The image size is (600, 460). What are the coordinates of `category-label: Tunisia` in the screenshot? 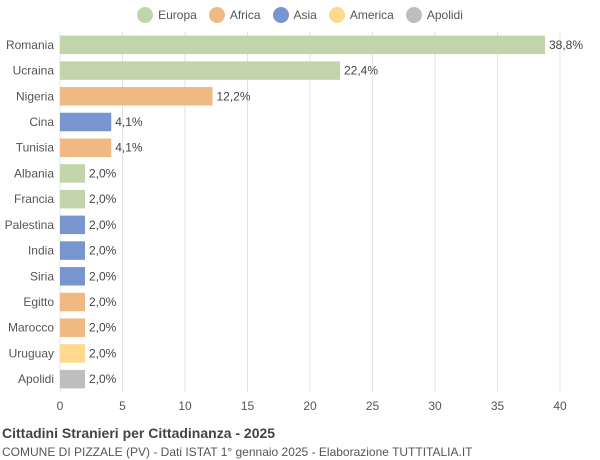 It's located at (35, 148).